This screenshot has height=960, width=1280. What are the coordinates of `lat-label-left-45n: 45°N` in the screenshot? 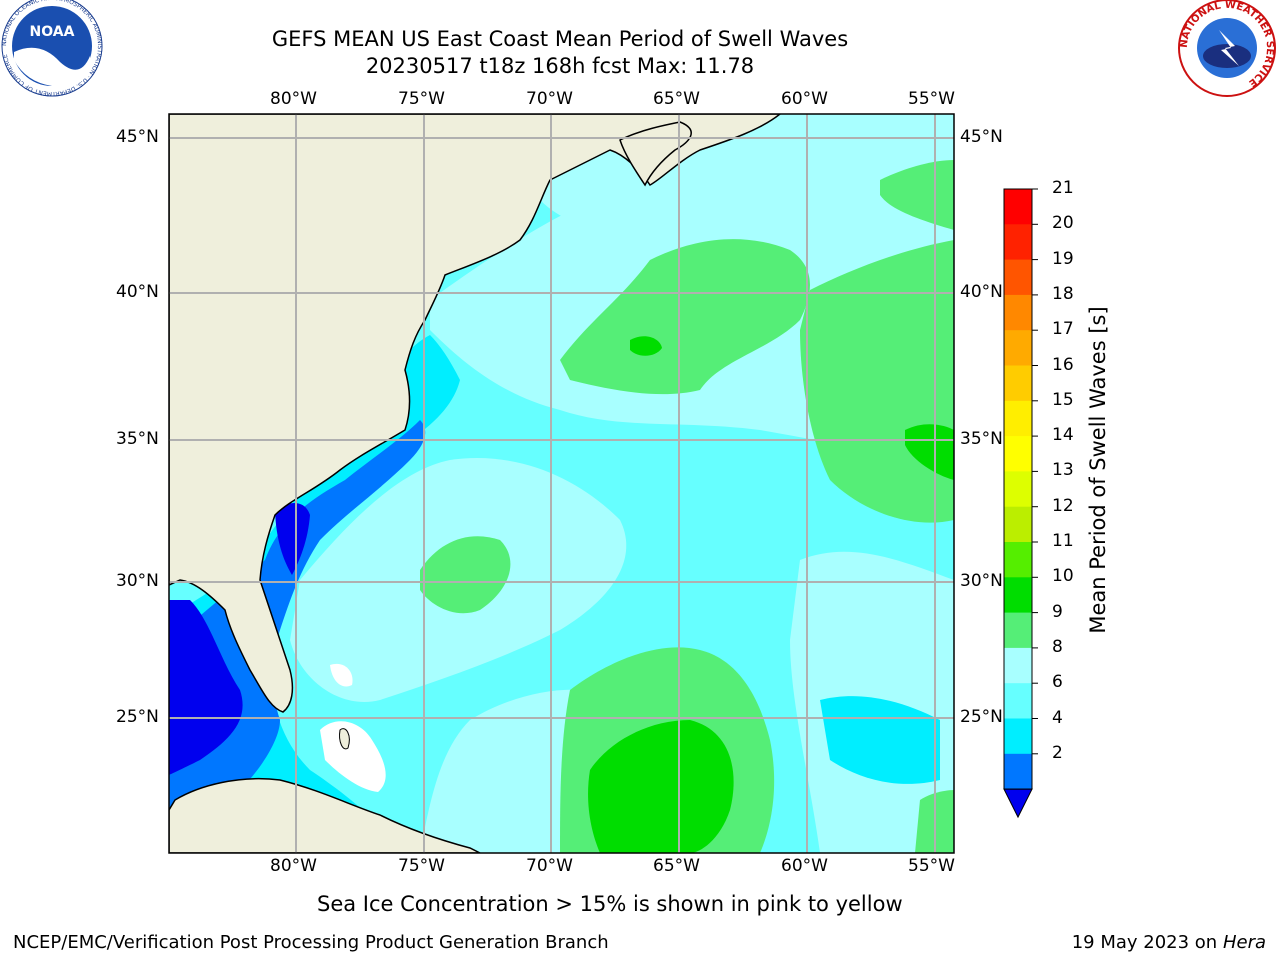 It's located at (137, 137).